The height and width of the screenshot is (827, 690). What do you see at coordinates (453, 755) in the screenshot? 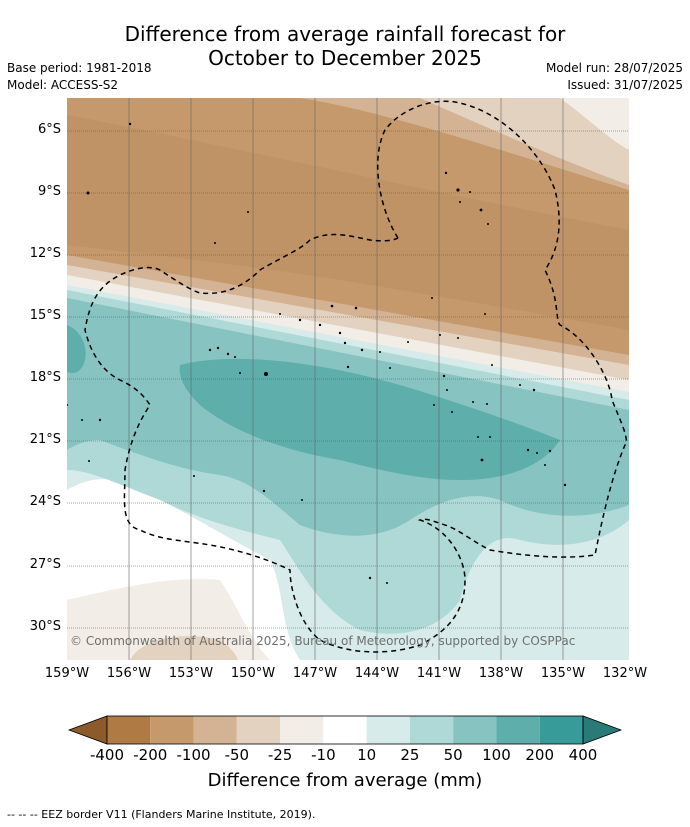
I see `colorbar-tick-label: 50` at bounding box center [453, 755].